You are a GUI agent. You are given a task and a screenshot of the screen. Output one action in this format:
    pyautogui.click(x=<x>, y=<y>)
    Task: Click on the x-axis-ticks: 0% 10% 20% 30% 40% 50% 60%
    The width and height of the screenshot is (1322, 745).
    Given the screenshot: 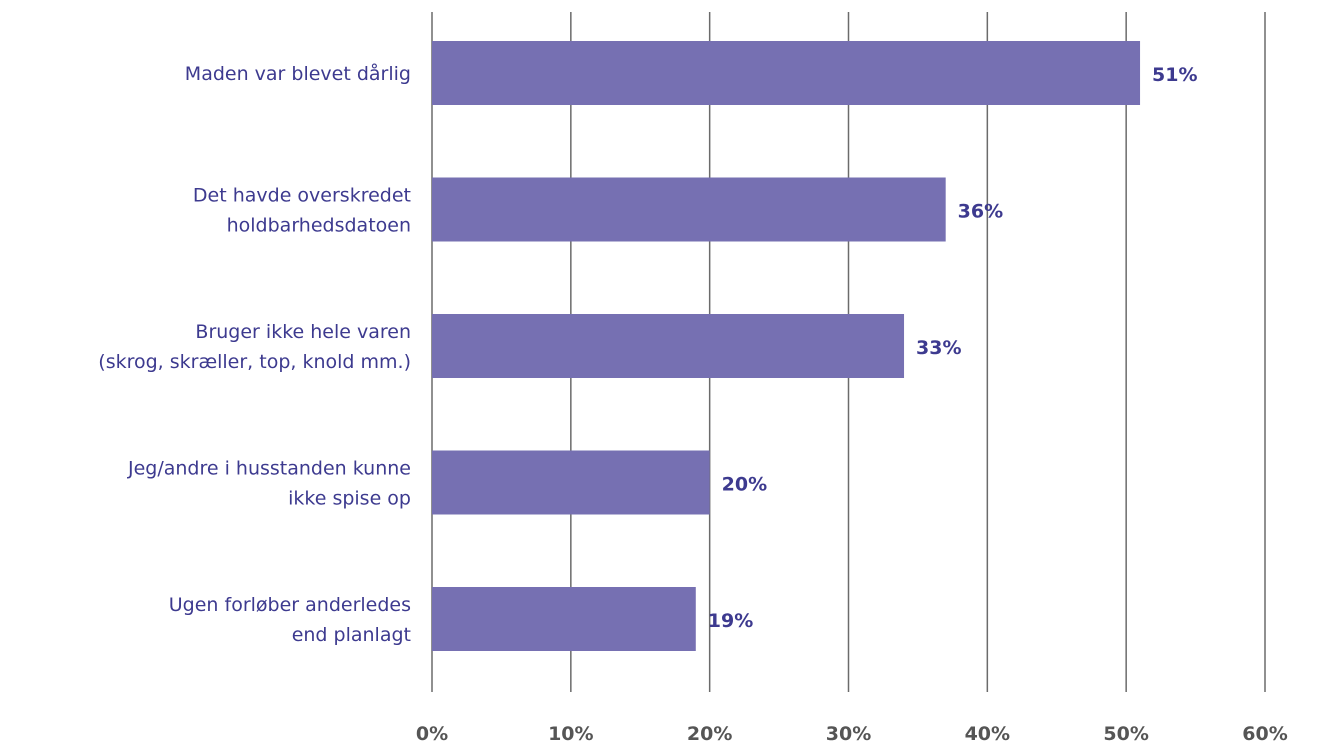 What is the action you would take?
    pyautogui.click(x=852, y=734)
    